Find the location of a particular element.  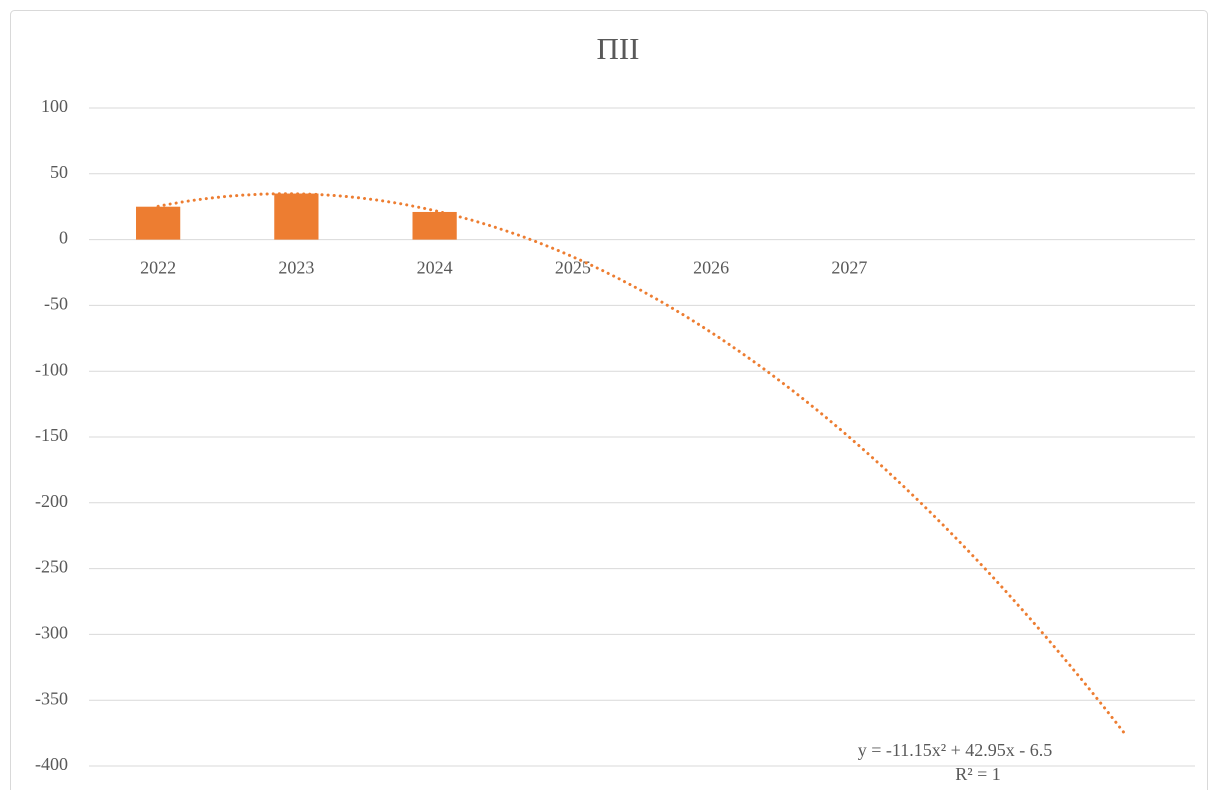

trendline-equation: y = -11.15x² + 42.95x - 6.5 is located at coordinates (955, 750).